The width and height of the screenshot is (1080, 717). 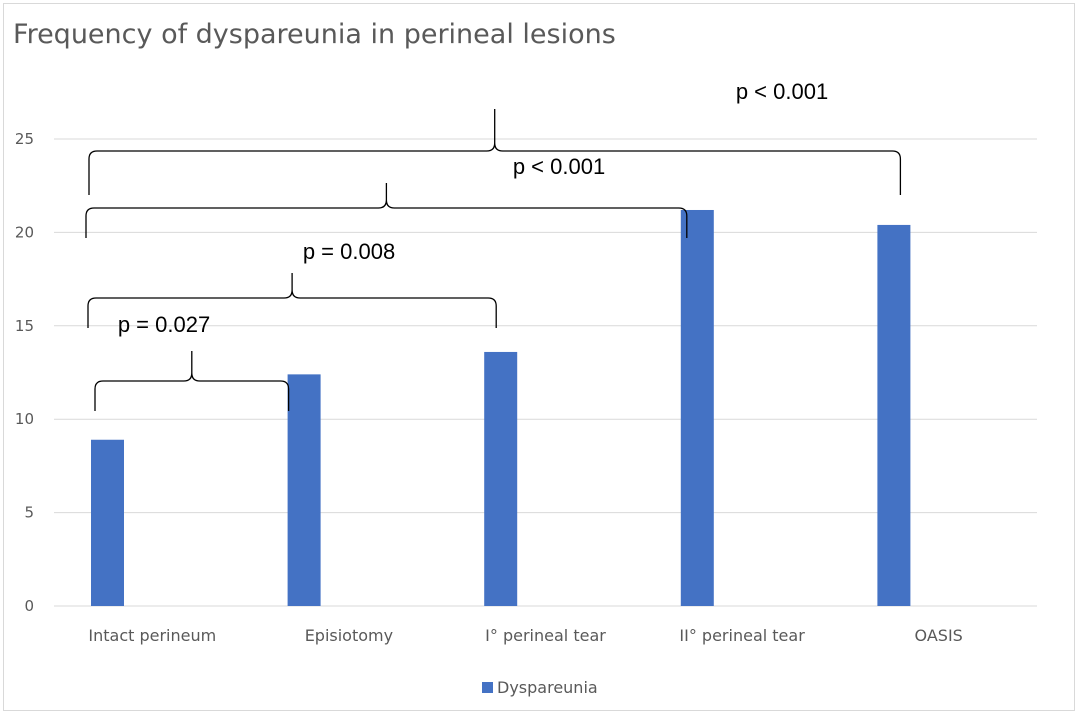 I want to click on x-tick-label: Intact perineum, so click(x=152, y=635).